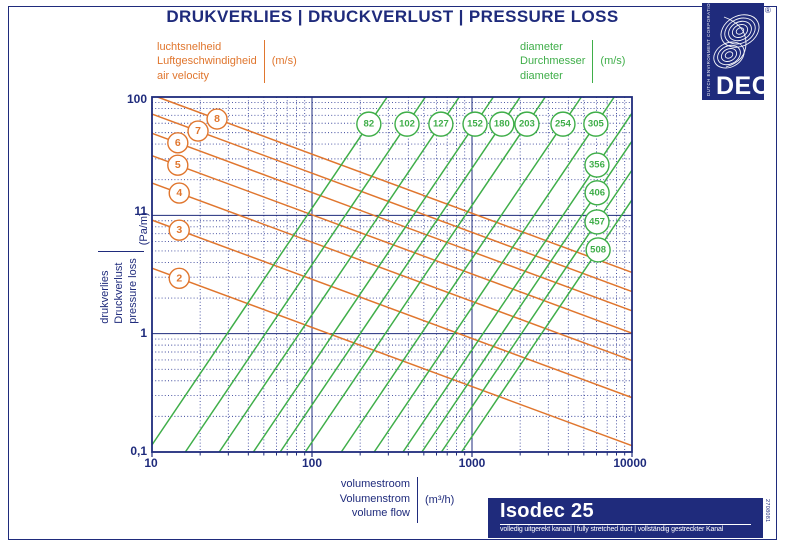 The image size is (785, 549). Describe the element at coordinates (541, 75) in the screenshot. I see `legend-diameter-en2: diameter` at that location.